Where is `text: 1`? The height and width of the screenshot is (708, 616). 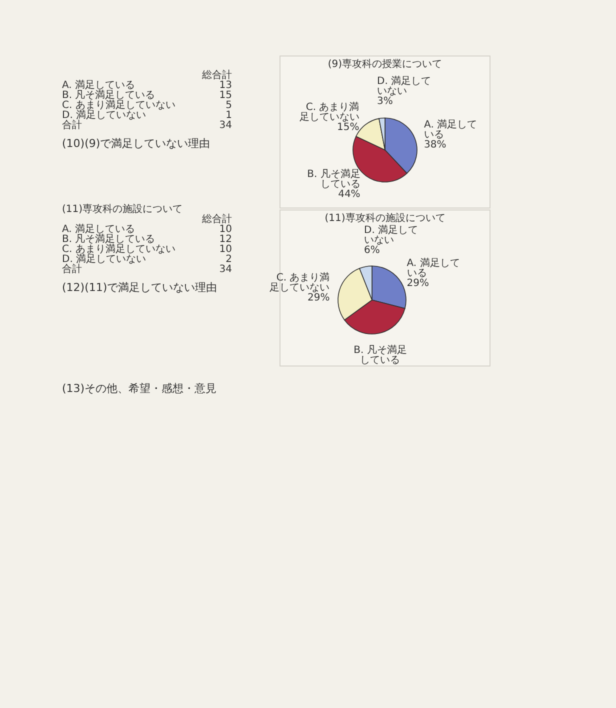 text: 1 is located at coordinates (229, 115).